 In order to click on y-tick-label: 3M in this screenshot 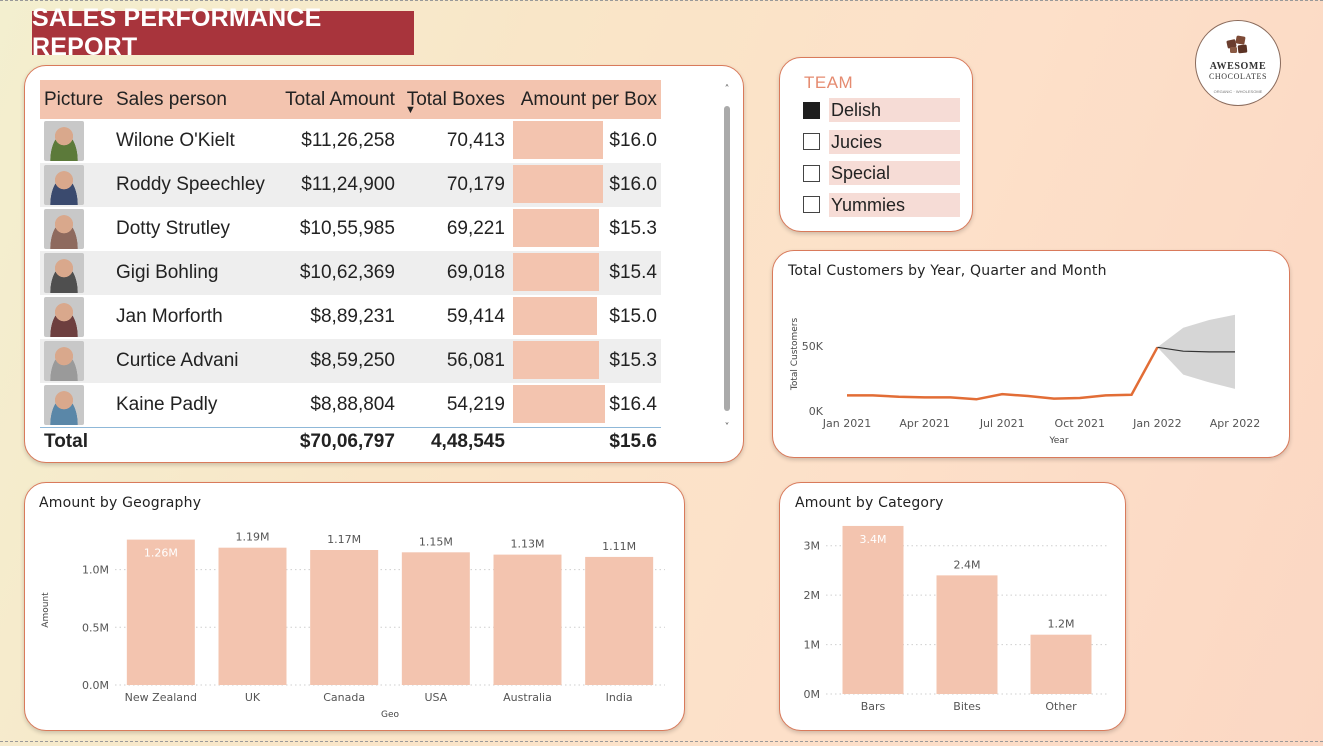, I will do `click(812, 546)`.